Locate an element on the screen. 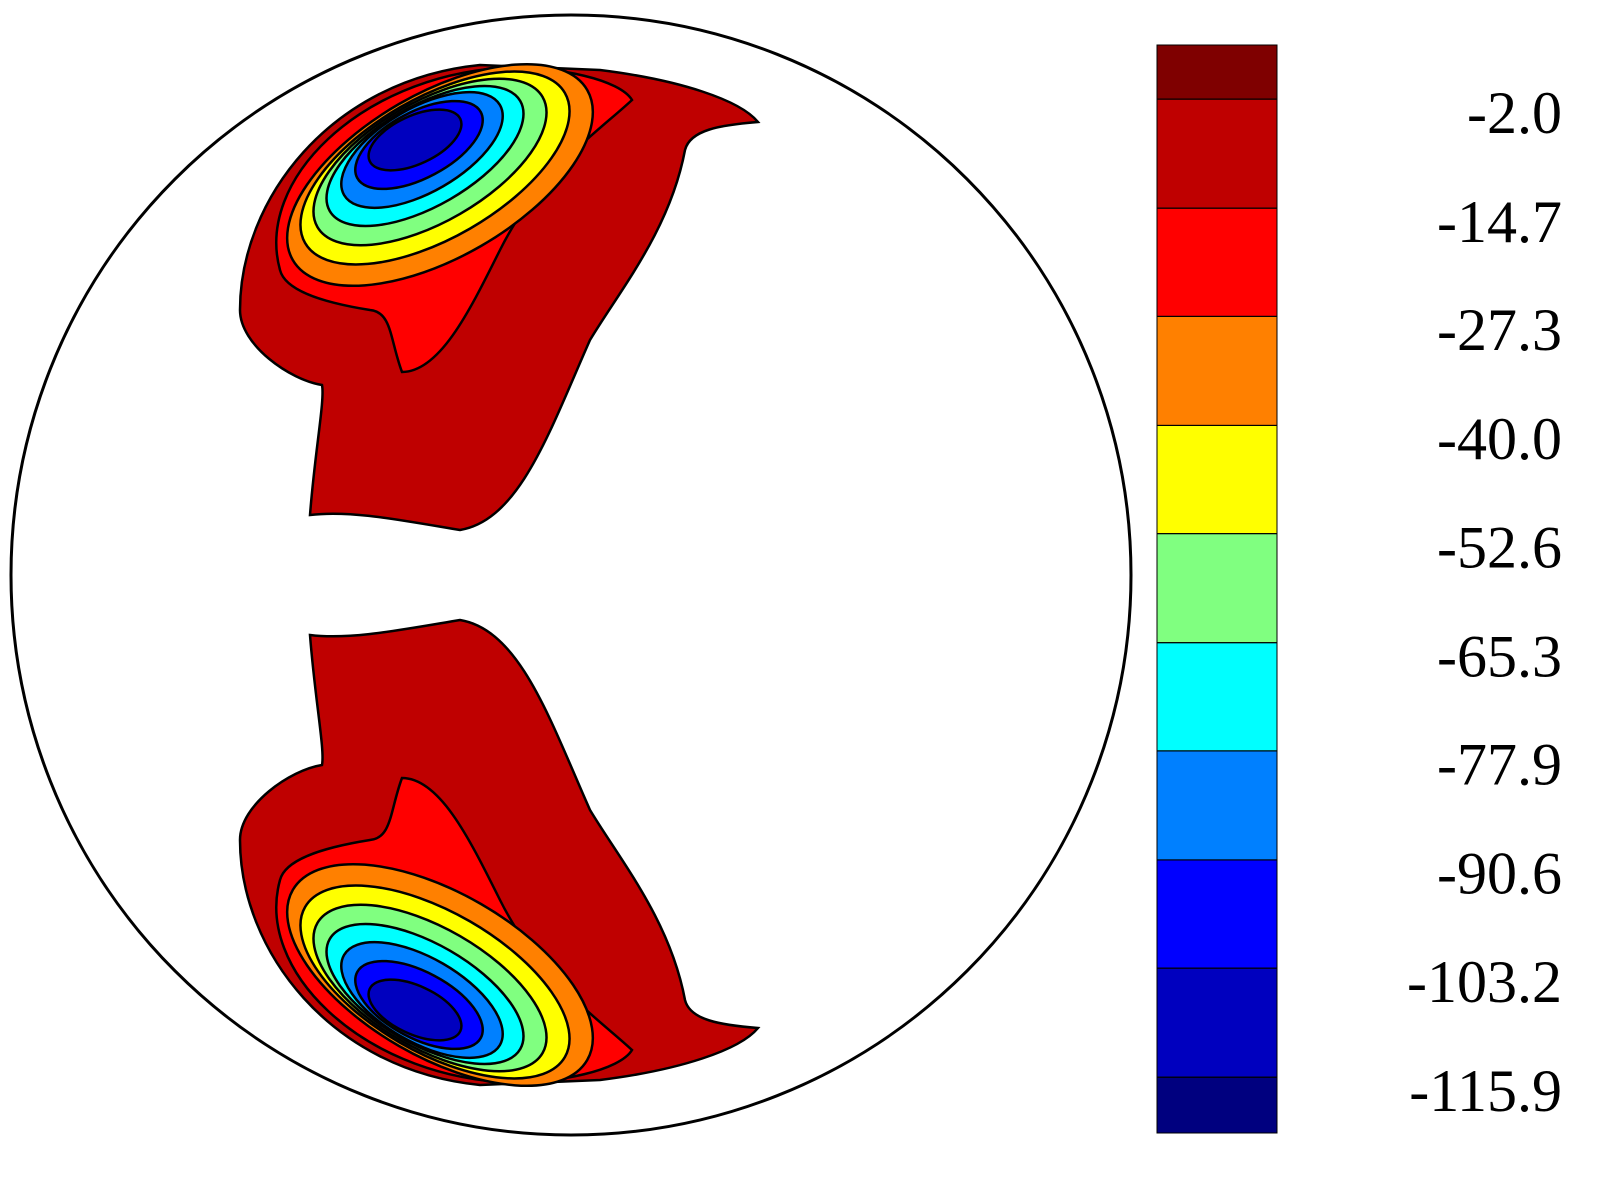  colorbar-tick-label: -77.9 is located at coordinates (1499, 765).